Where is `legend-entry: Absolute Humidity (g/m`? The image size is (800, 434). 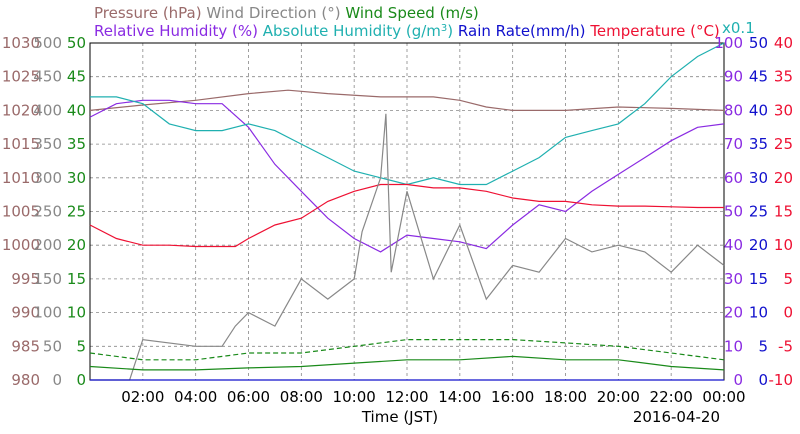 legend-entry: Absolute Humidity (g/m is located at coordinates (349, 31).